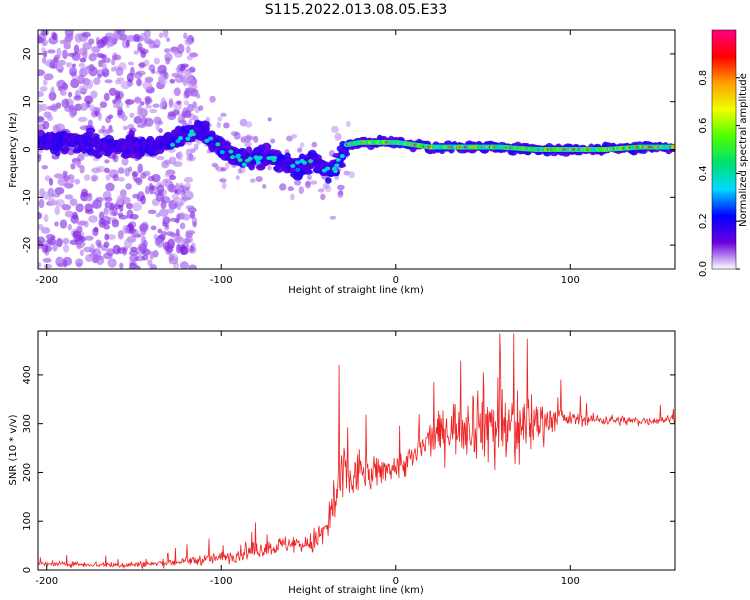  What do you see at coordinates (703, 269) in the screenshot?
I see `colorbar-tick-label: 0.0` at bounding box center [703, 269].